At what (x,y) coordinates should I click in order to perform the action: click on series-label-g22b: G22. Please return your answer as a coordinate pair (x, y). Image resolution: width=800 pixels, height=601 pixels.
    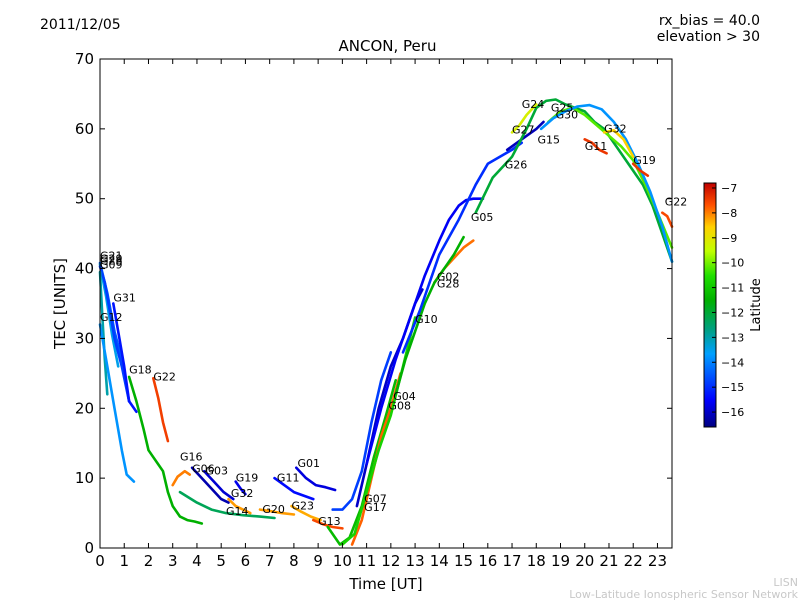
    Looking at the image, I should click on (676, 202).